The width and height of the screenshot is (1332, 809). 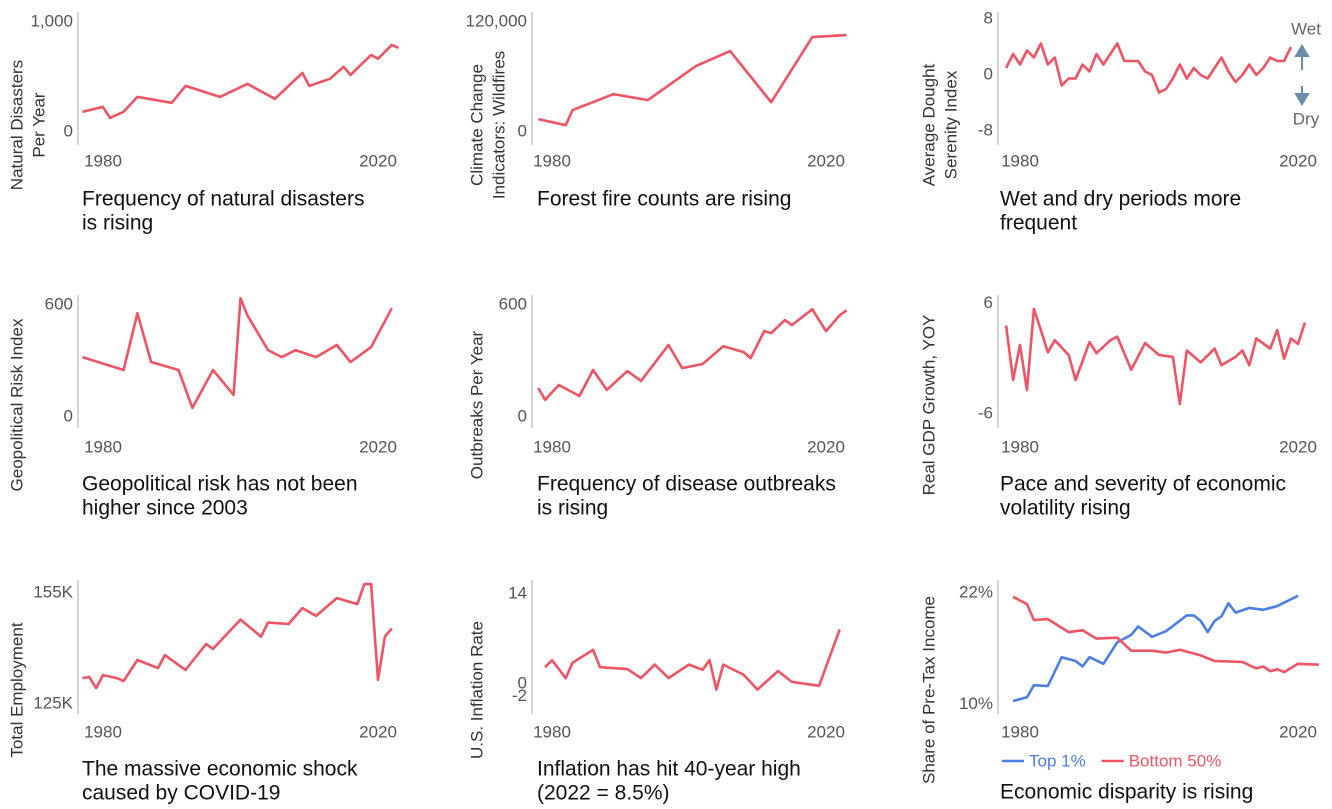 What do you see at coordinates (976, 592) in the screenshot?
I see `y-tick-label: 22%` at bounding box center [976, 592].